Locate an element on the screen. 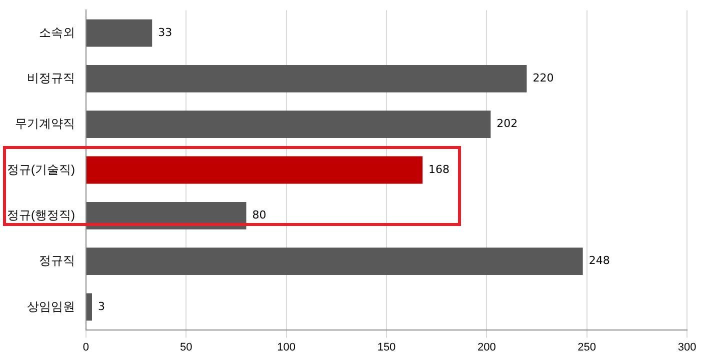  y-tick-label: 비정규직 is located at coordinates (50, 78).